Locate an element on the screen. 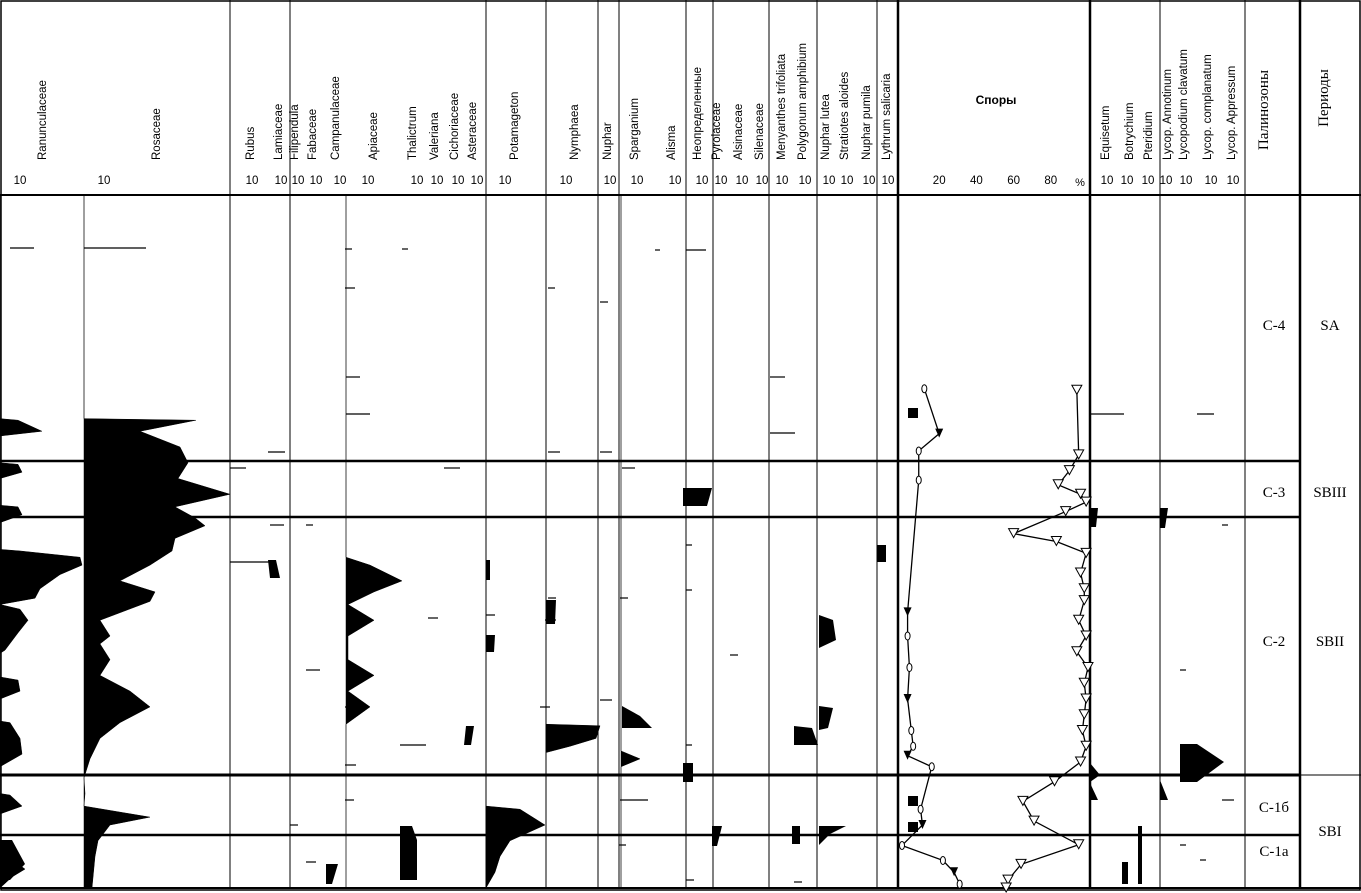 The height and width of the screenshot is (893, 1361). zones-title: Палинозоны is located at coordinates (1264, 110).